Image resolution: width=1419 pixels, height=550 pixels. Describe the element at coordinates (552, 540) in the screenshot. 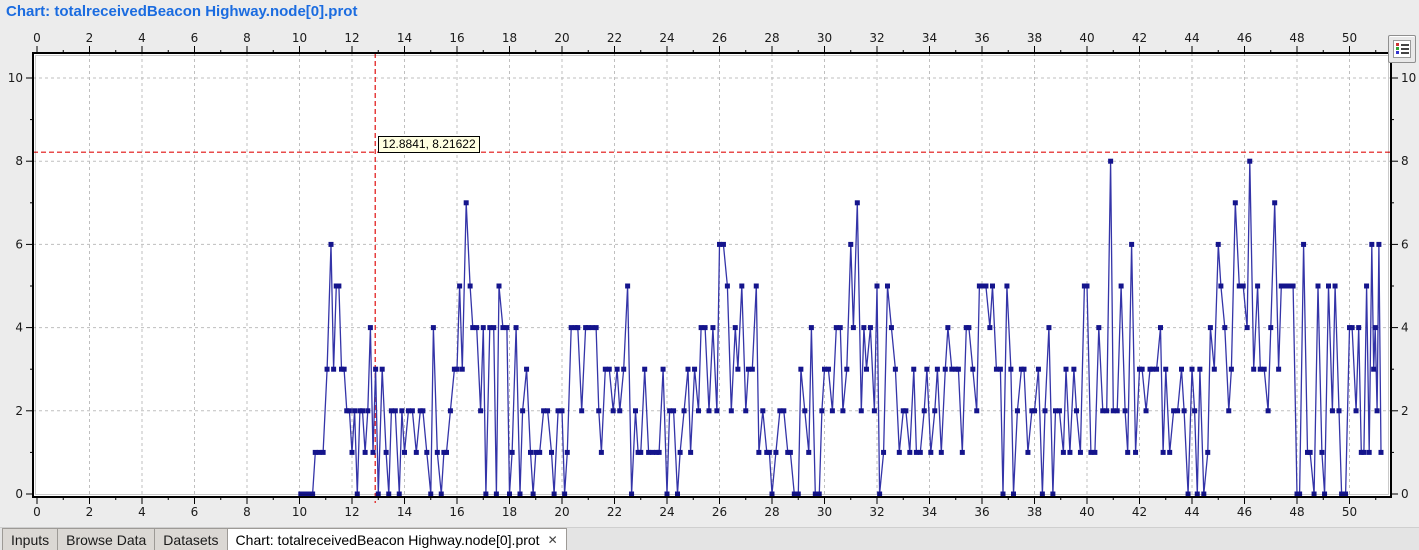

I see `close-icon: ✕` at that location.